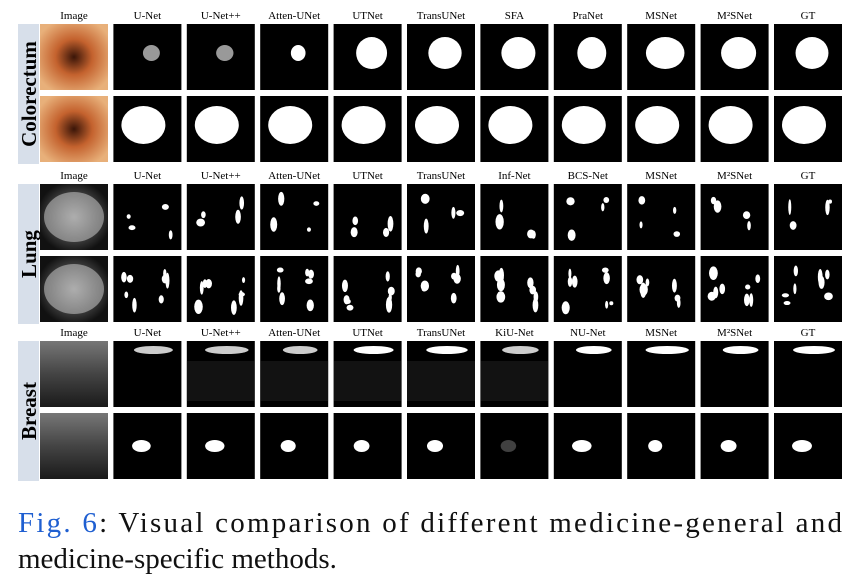 The height and width of the screenshot is (581, 860). What do you see at coordinates (588, 176) in the screenshot?
I see `column-header: BCS-Net` at bounding box center [588, 176].